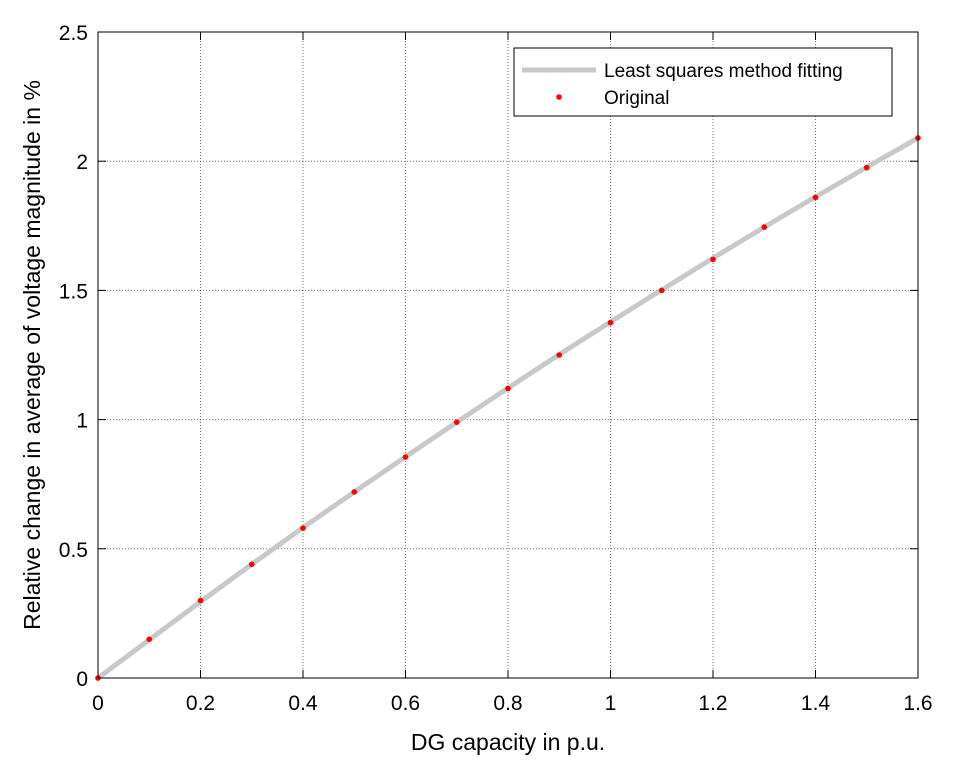 This screenshot has height=767, width=958. Describe the element at coordinates (82, 162) in the screenshot. I see `y-tick-label: 2` at that location.